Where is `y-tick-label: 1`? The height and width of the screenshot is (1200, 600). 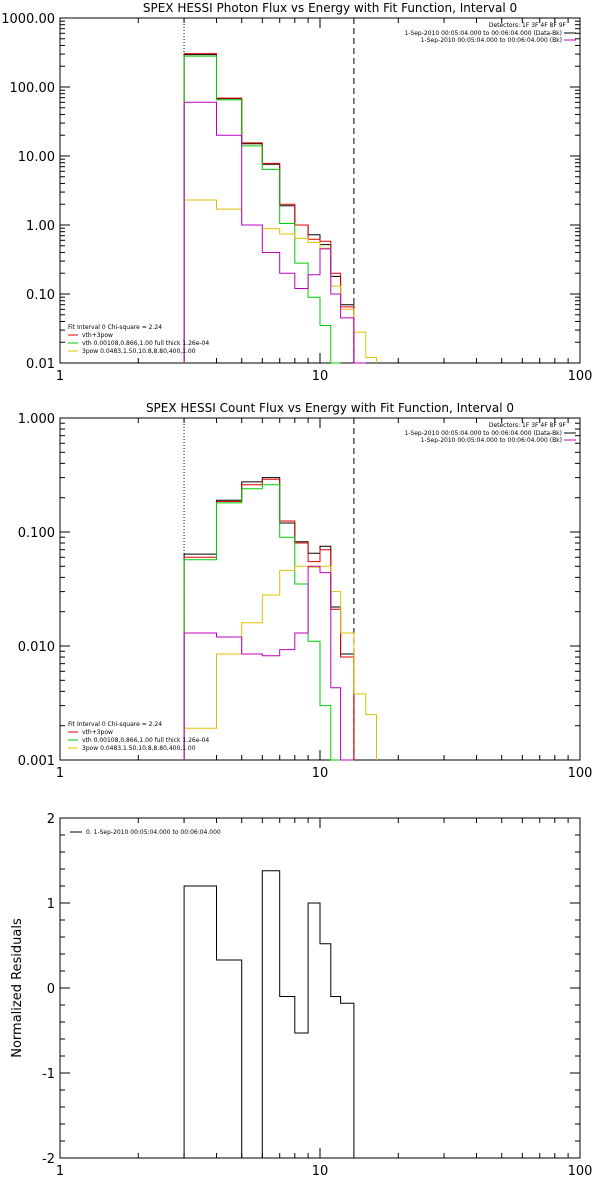
y-tick-label: 1 is located at coordinates (51, 904).